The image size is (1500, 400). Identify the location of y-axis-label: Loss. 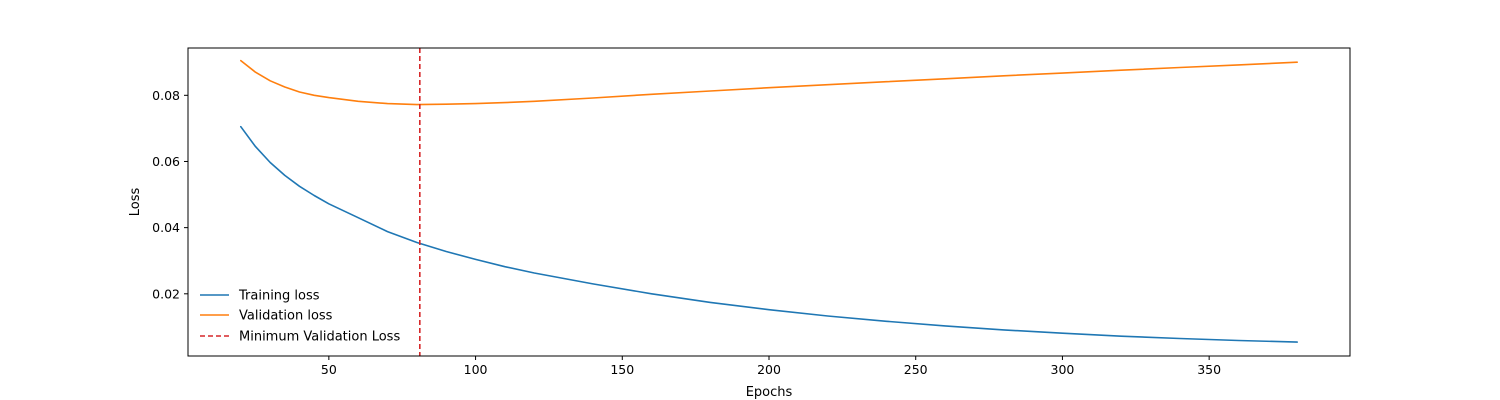
(135, 202).